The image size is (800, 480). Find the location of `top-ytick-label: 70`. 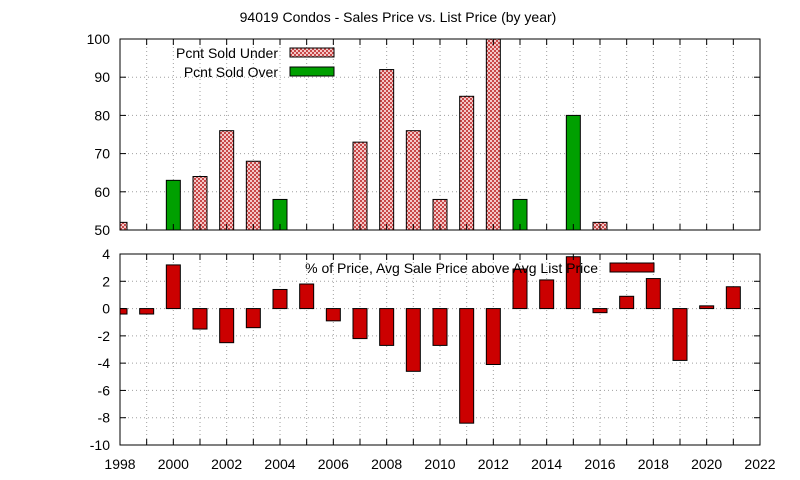

top-ytick-label: 70 is located at coordinates (102, 154).